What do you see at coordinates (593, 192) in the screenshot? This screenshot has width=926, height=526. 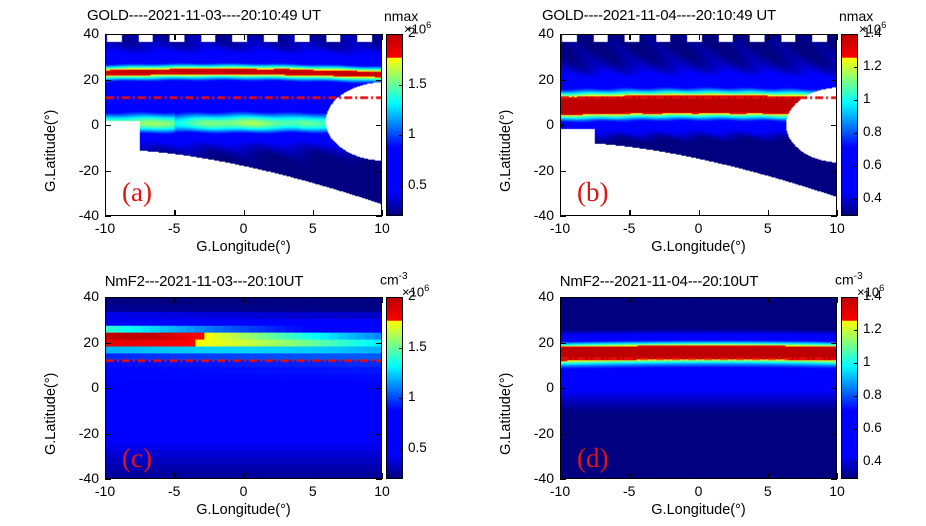 I see `panel-b-tag: (b)` at bounding box center [593, 192].